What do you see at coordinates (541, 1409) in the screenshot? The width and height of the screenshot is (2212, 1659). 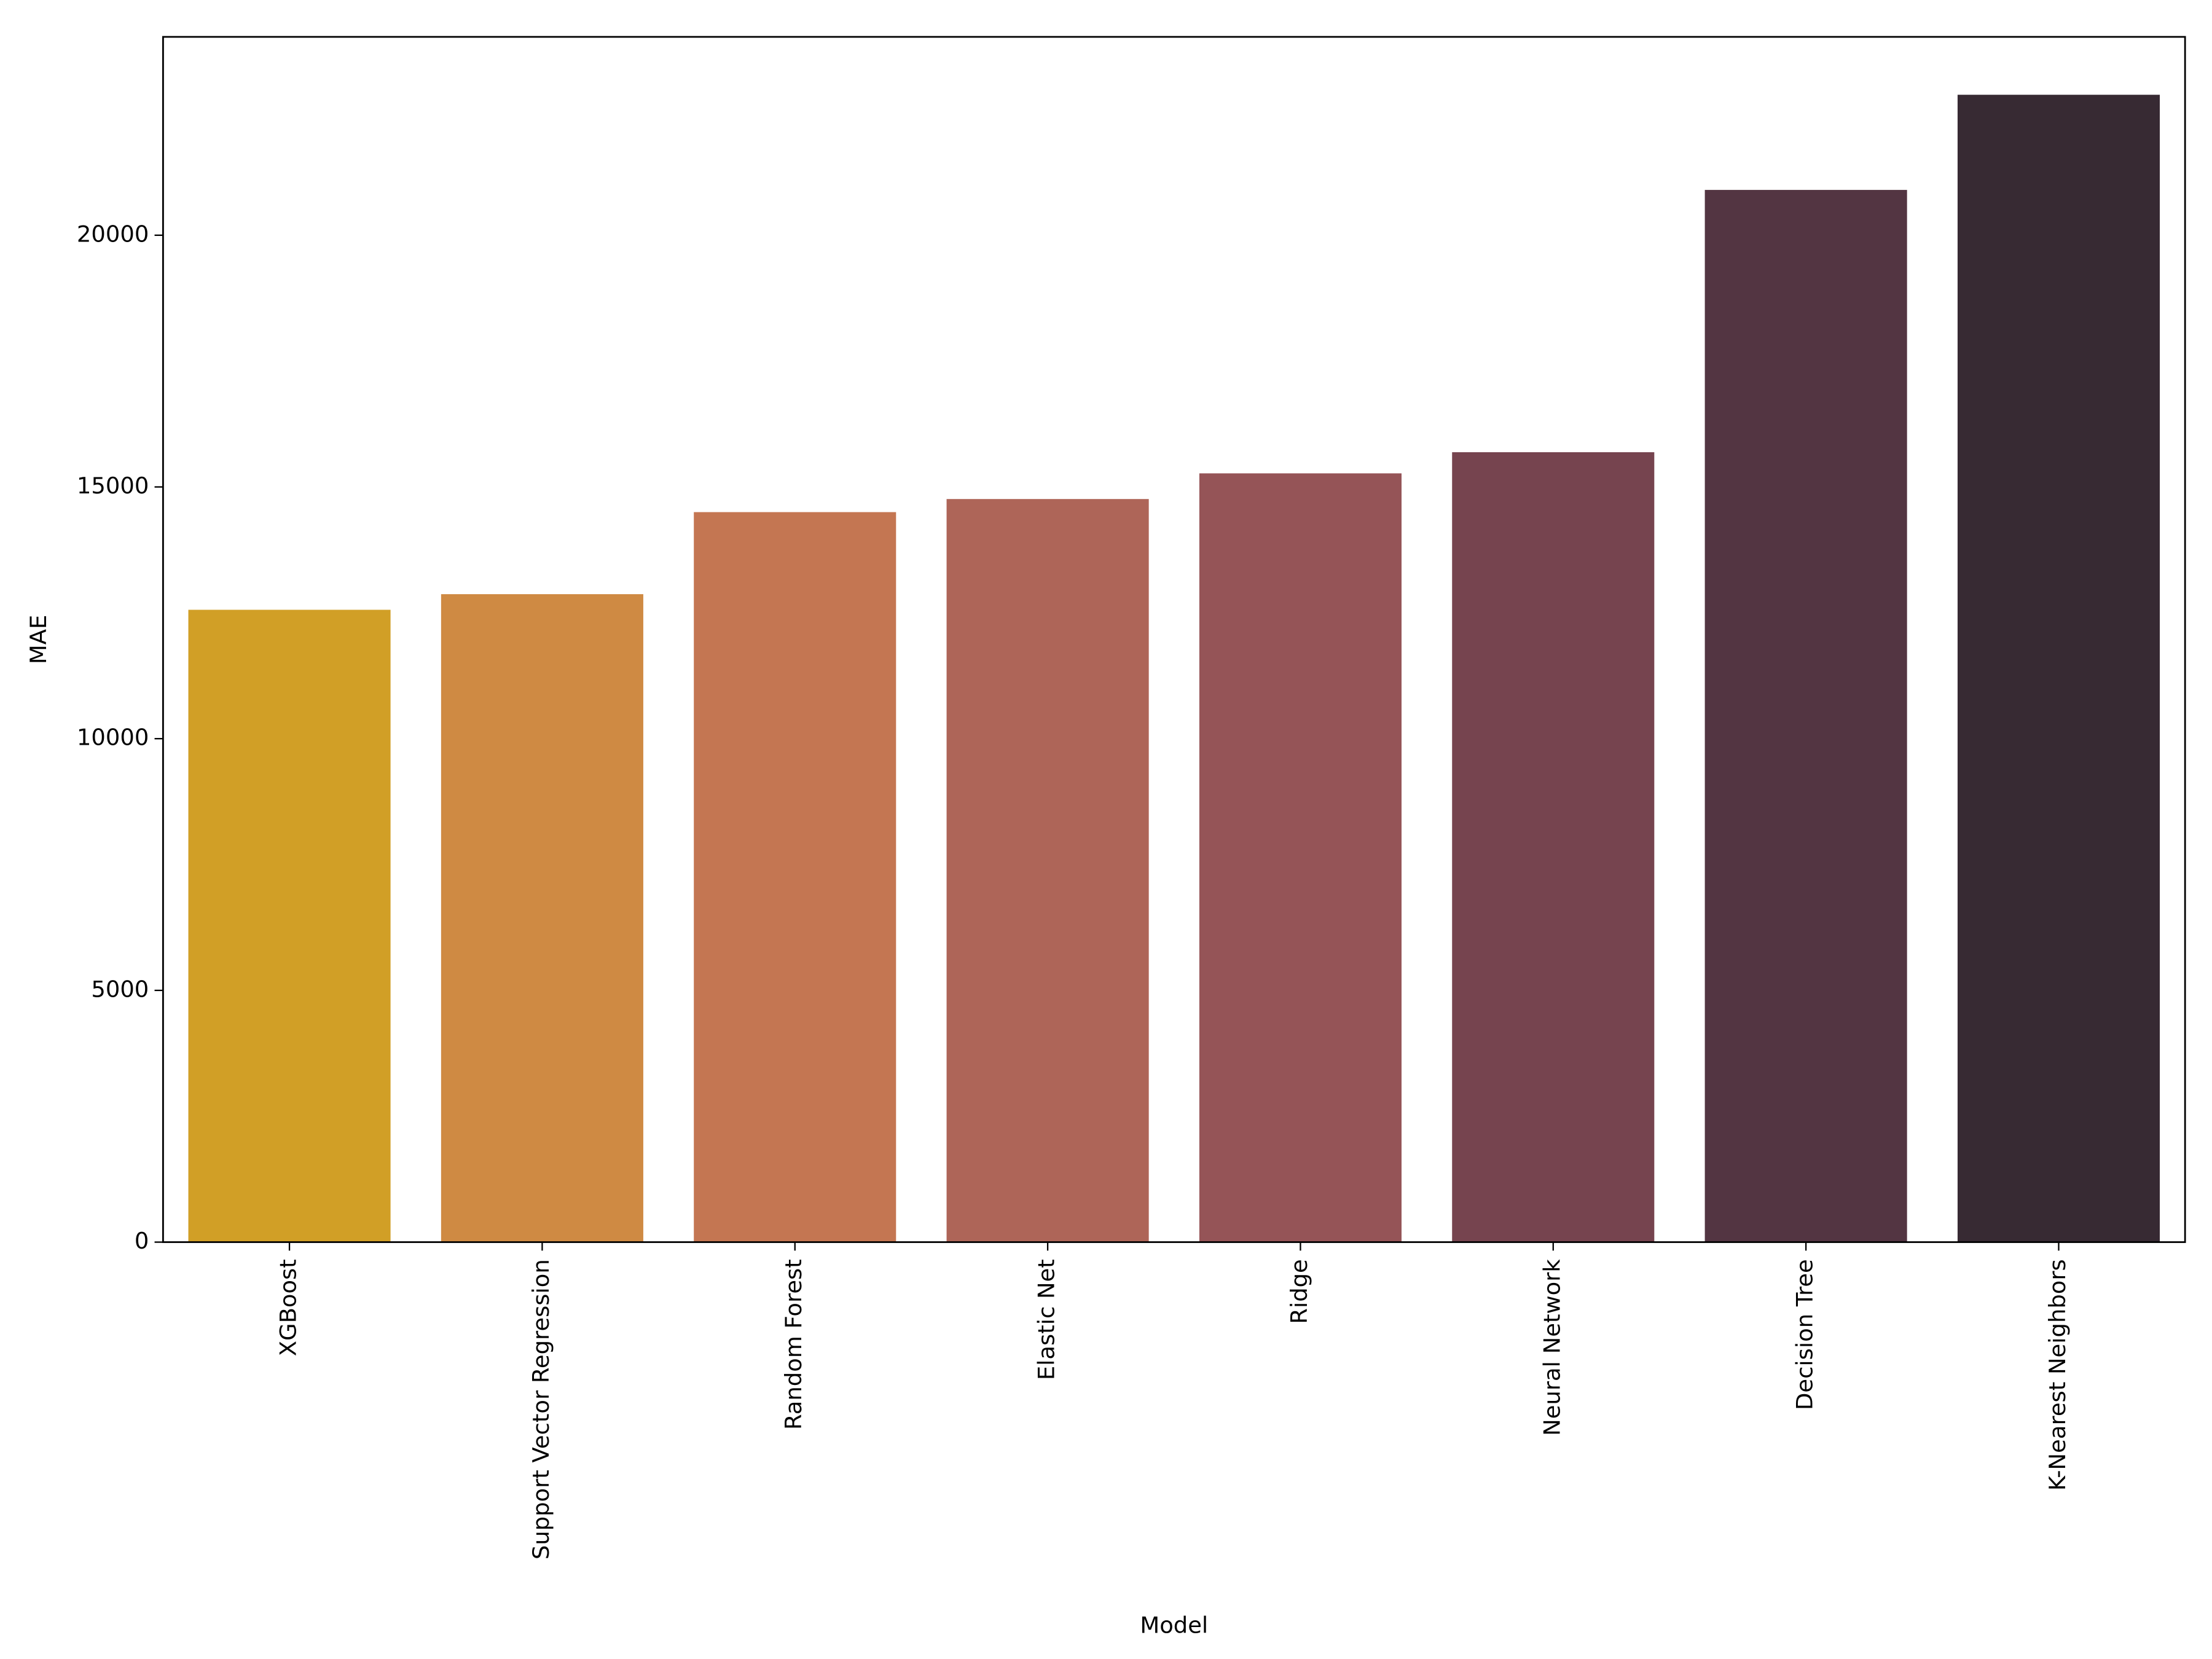 I see `x-tick-label: Support Vector Regression` at bounding box center [541, 1409].